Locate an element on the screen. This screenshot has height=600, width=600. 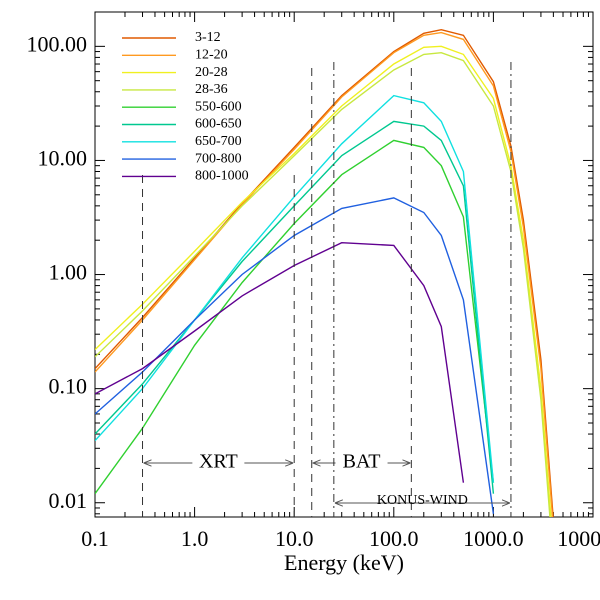
legend-label: 20-28 is located at coordinates (211, 72).